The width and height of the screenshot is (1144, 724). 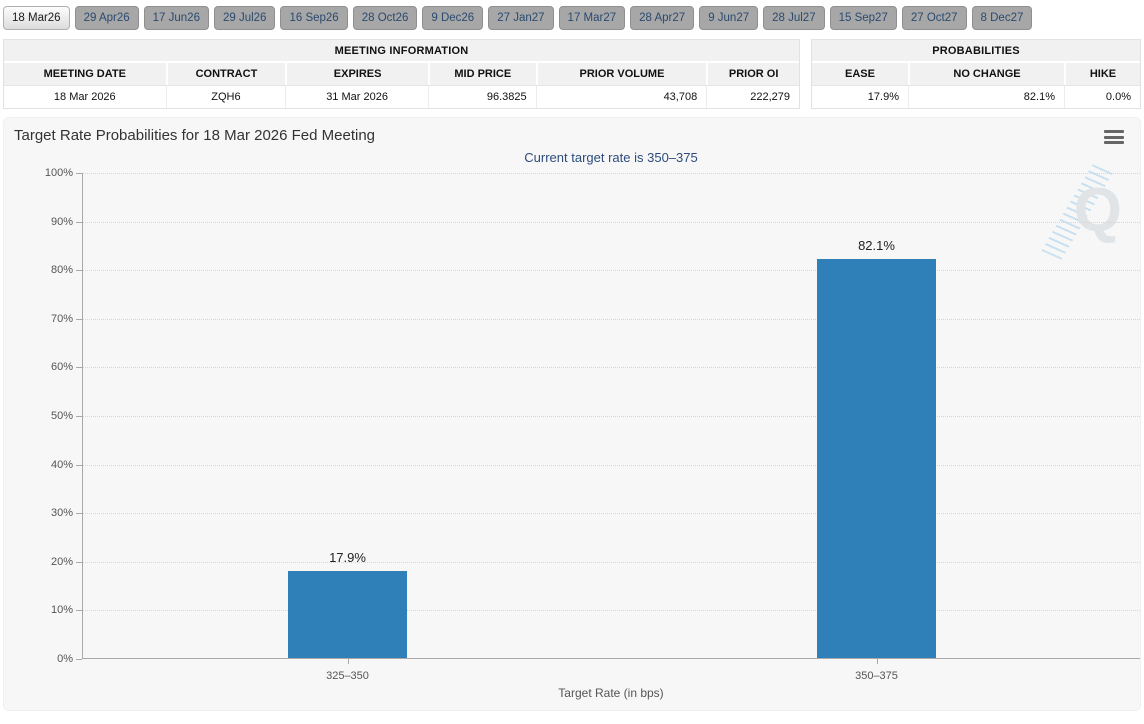 I want to click on bar-350–375, so click(x=876, y=458).